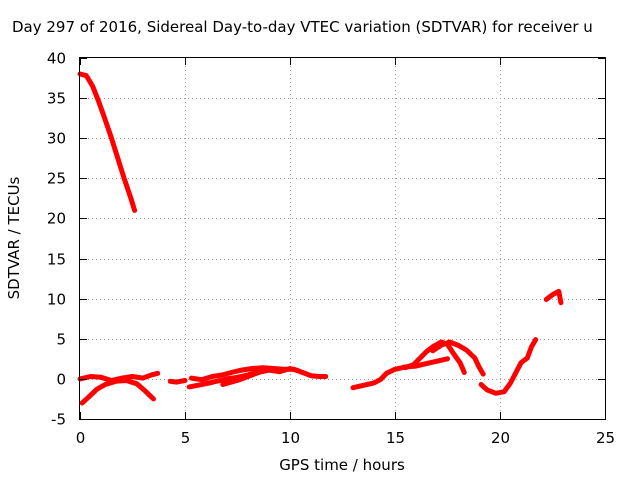 The width and height of the screenshot is (640, 480). Describe the element at coordinates (605, 438) in the screenshot. I see `x-tick-label: 25` at that location.